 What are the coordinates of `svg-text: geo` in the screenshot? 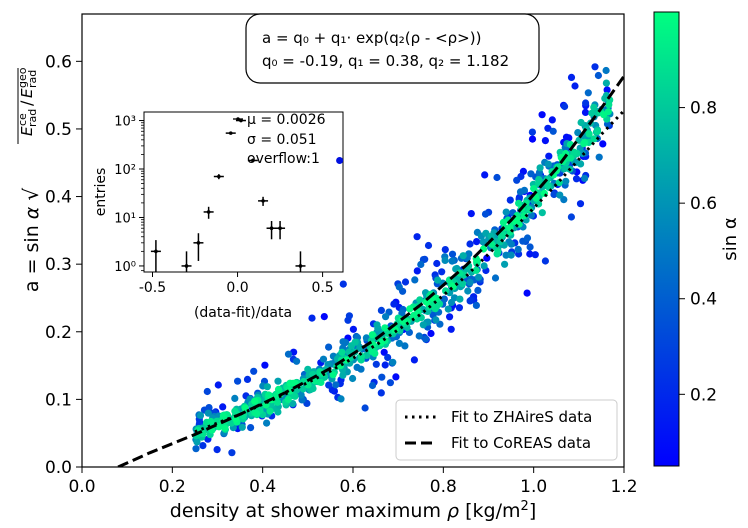 It's located at (22, 77).